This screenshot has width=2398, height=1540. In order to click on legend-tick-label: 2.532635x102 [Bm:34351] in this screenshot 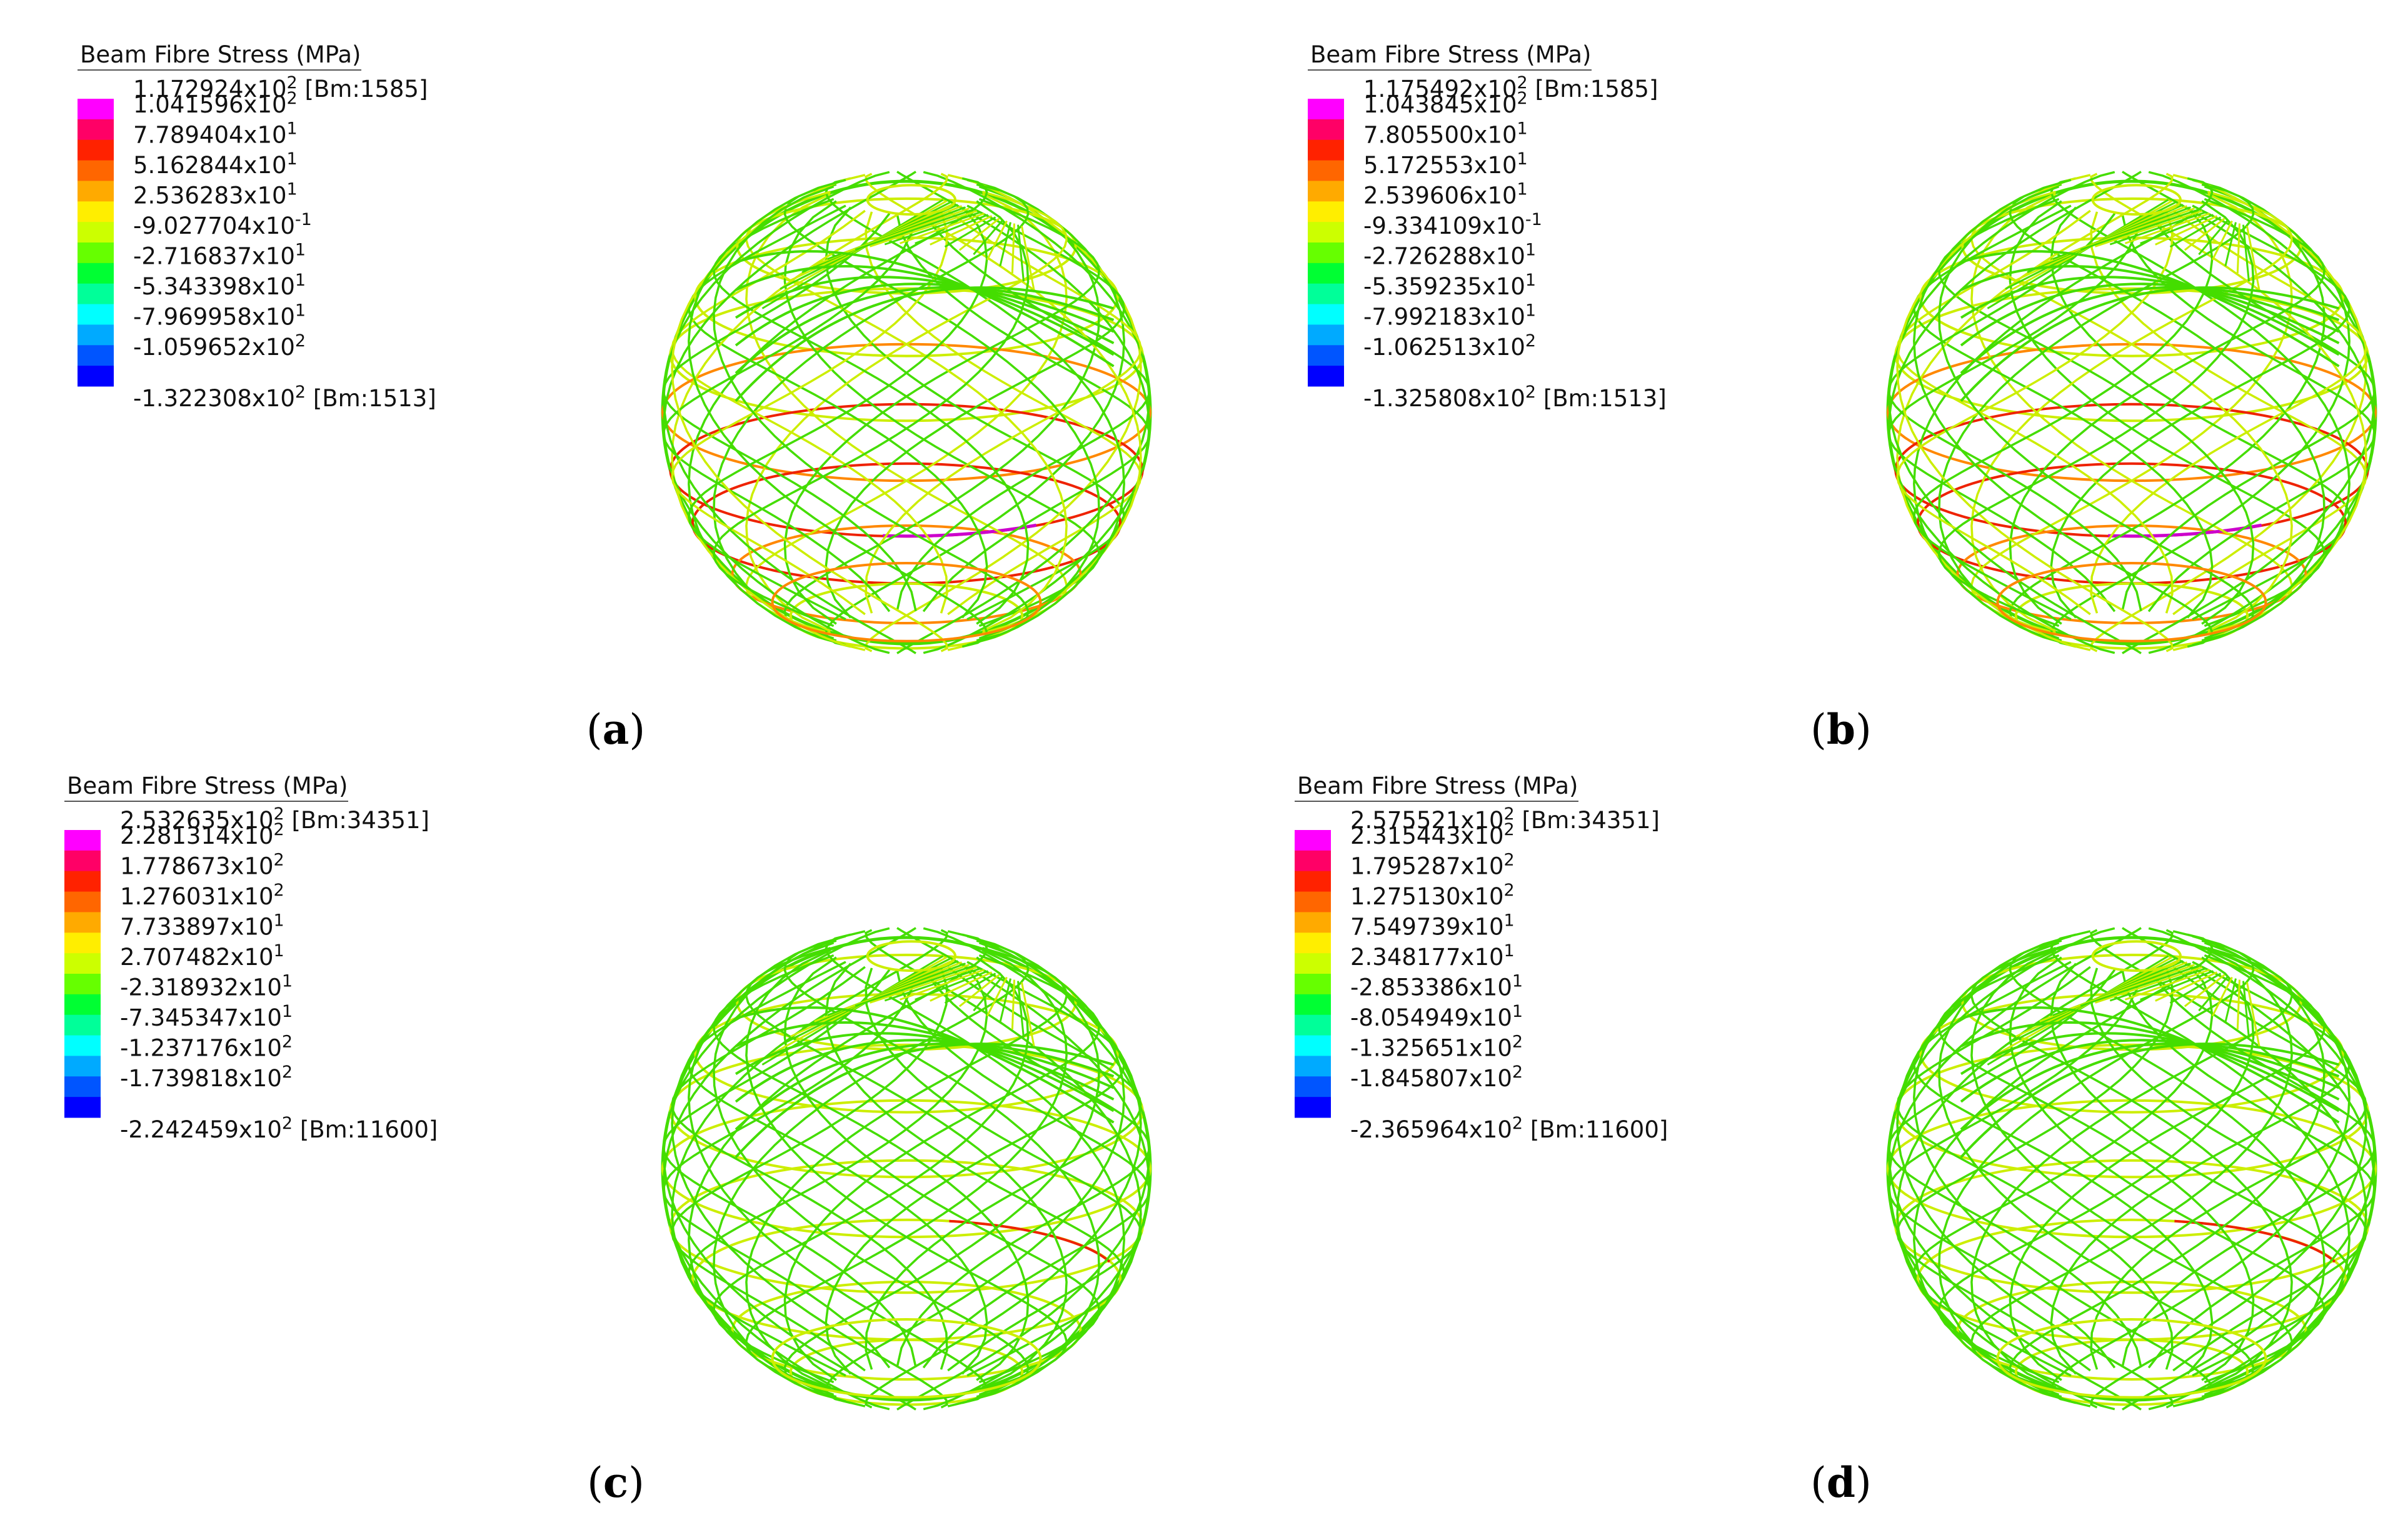, I will do `click(274, 819)`.